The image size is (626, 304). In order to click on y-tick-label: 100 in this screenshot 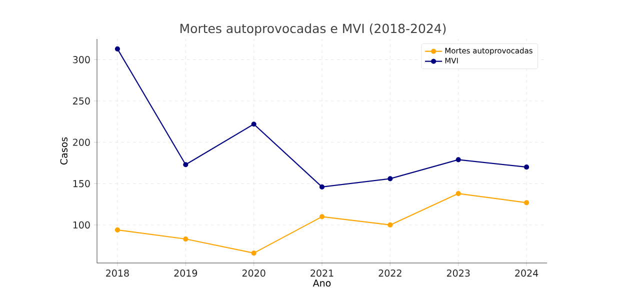, I will do `click(81, 225)`.